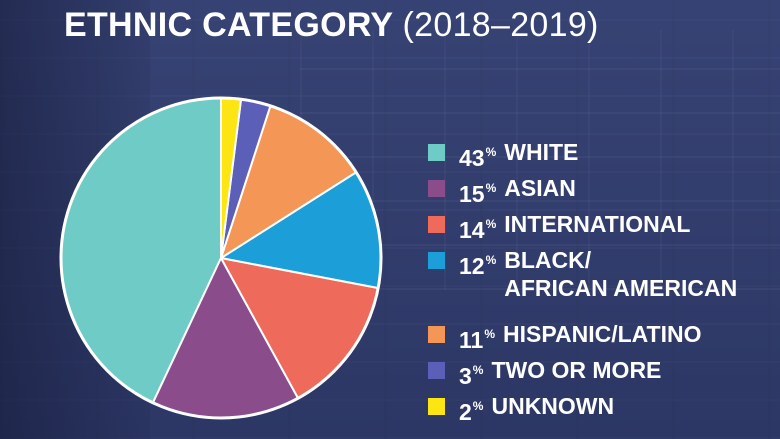 The width and height of the screenshot is (780, 439). Describe the element at coordinates (548, 260) in the screenshot. I see `legend-label-line: BLACK/` at that location.